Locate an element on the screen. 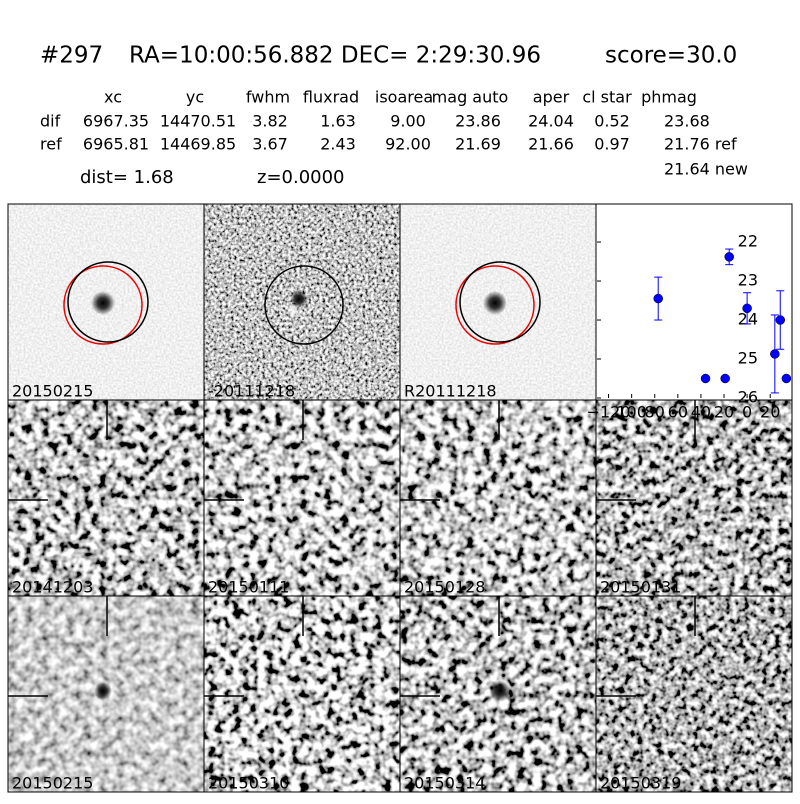 The height and width of the screenshot is (804, 800). column-header: mag auto is located at coordinates (470, 97).